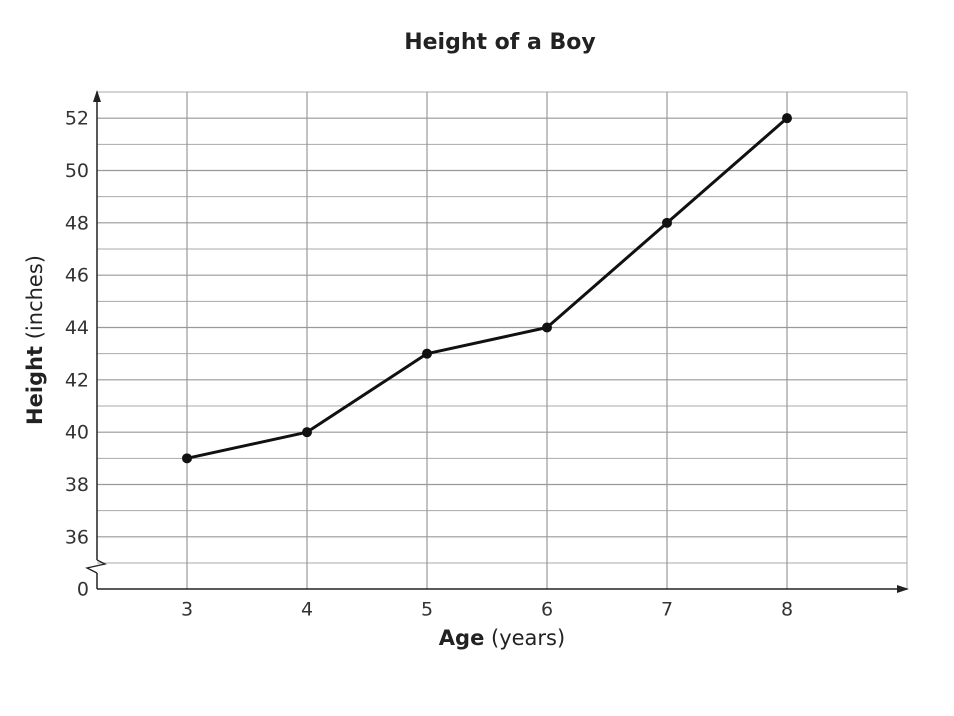 This screenshot has width=954, height=716. Describe the element at coordinates (35, 340) in the screenshot. I see `y-axis-label: Height (inches)` at that location.